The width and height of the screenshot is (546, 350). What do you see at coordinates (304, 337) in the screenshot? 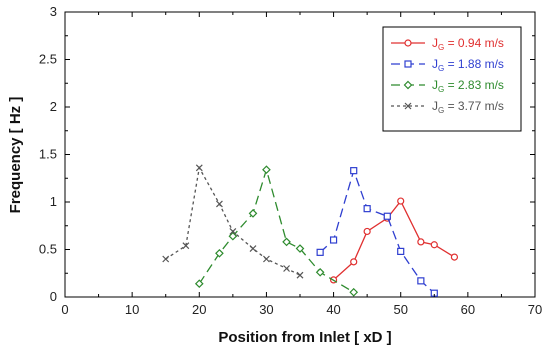
I see `x-axis-title: Position from Inlet [ xD ]` at bounding box center [304, 337].